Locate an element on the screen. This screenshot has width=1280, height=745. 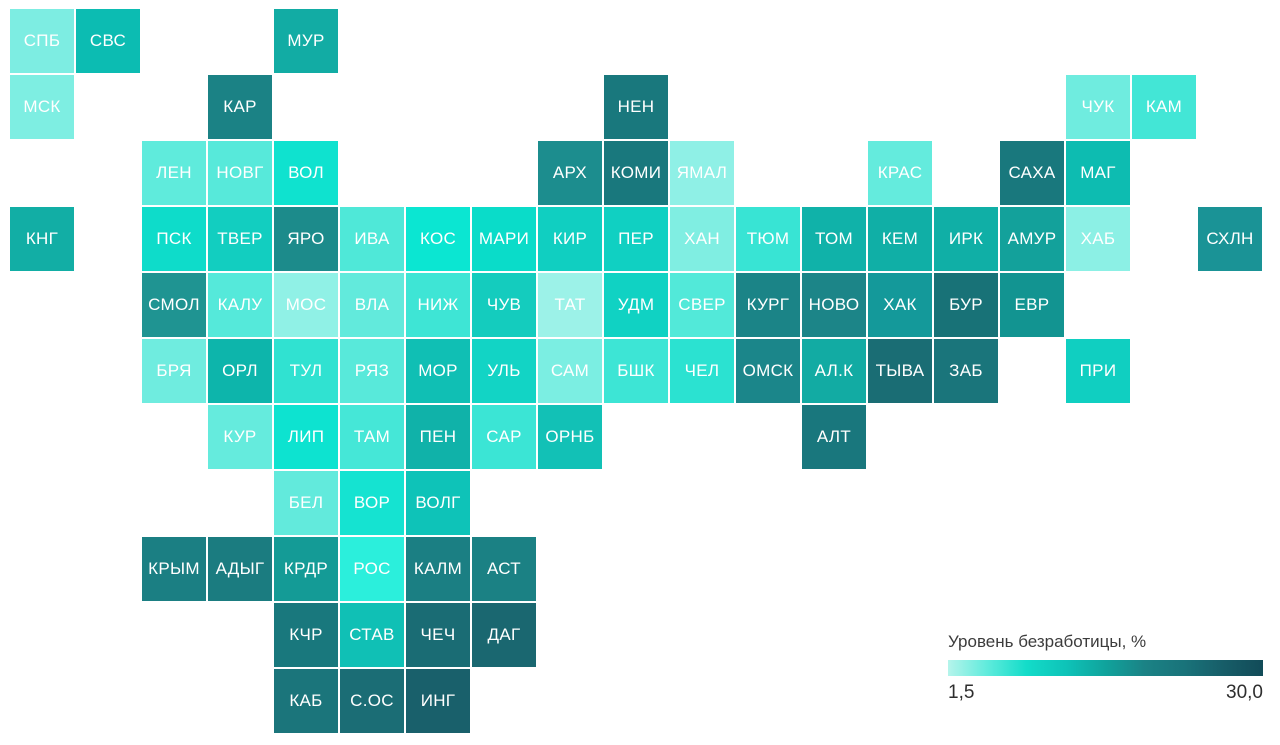
region-tile-НИЖ: НИЖ is located at coordinates (438, 305).